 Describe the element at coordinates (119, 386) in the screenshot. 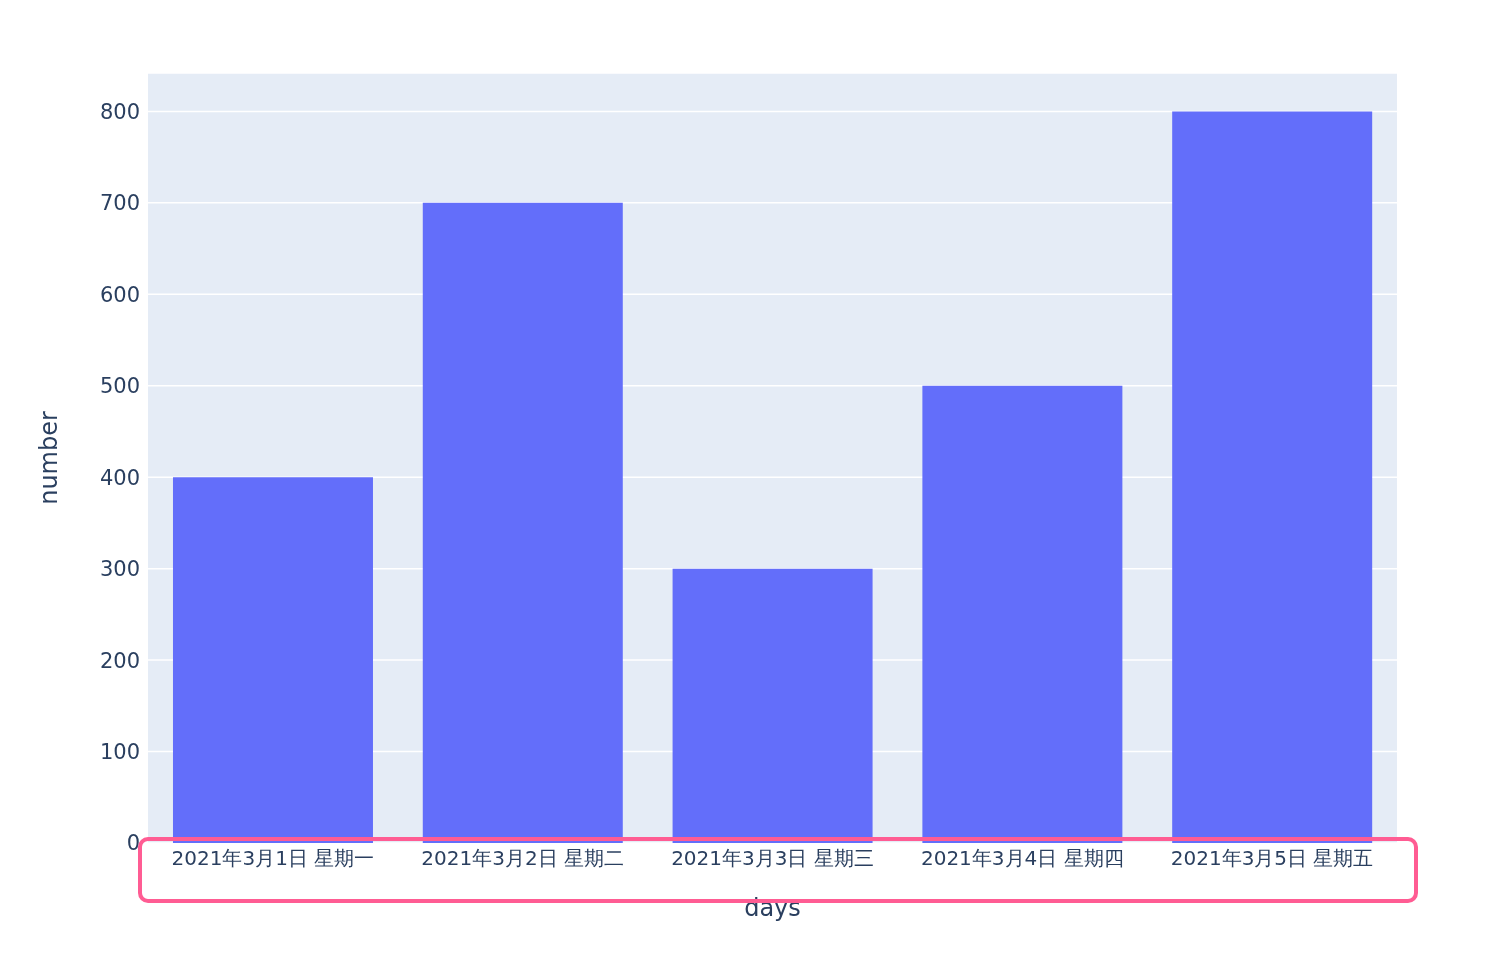

I see `y-tick-label: 500` at that location.